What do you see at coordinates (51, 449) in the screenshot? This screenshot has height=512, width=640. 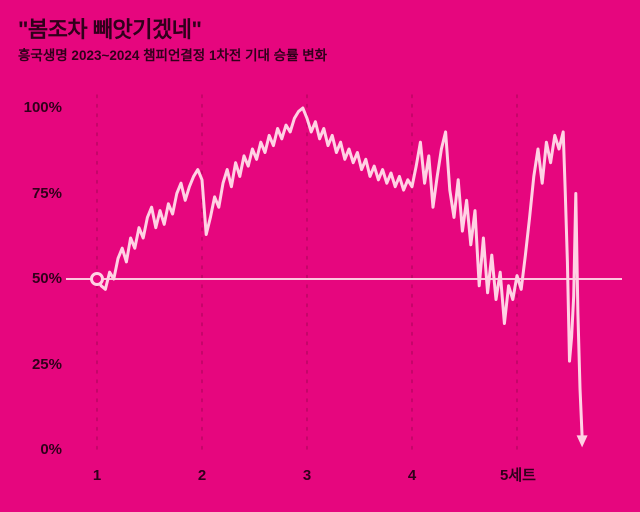 I see `y-axis-tick-0: 0%` at bounding box center [51, 449].